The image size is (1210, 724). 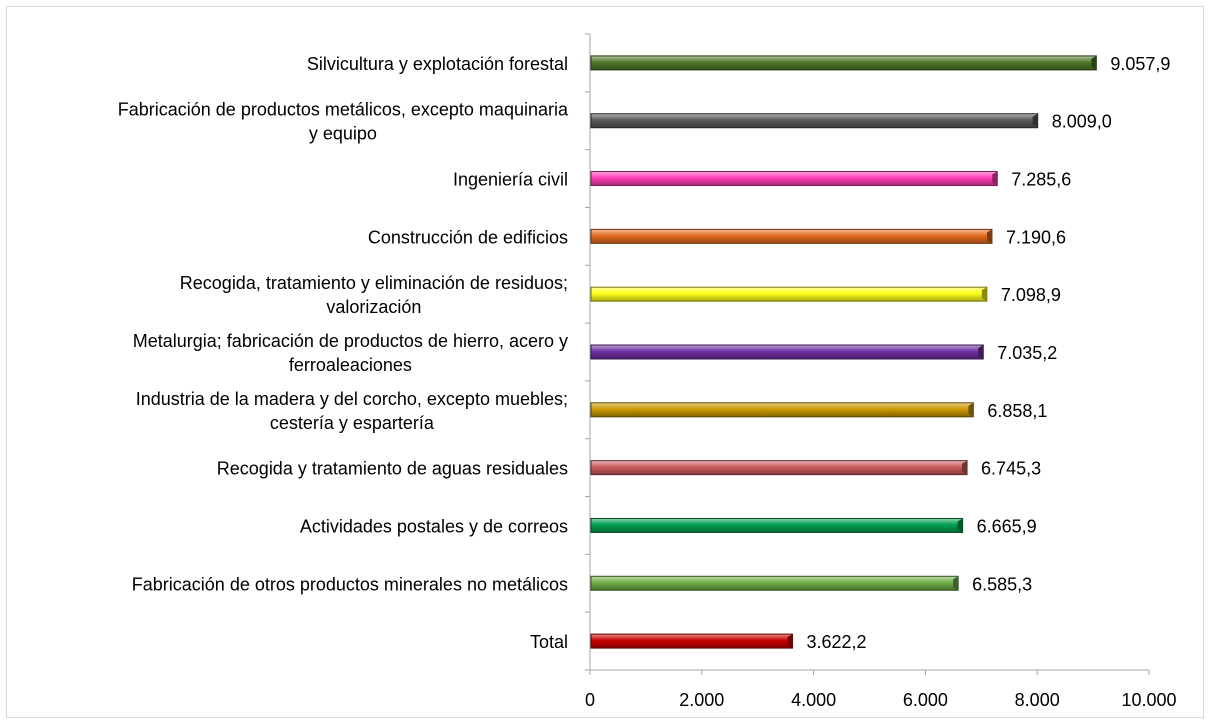 What do you see at coordinates (468, 237) in the screenshot?
I see `category-label-3-line-0: Construcción de edificios` at bounding box center [468, 237].